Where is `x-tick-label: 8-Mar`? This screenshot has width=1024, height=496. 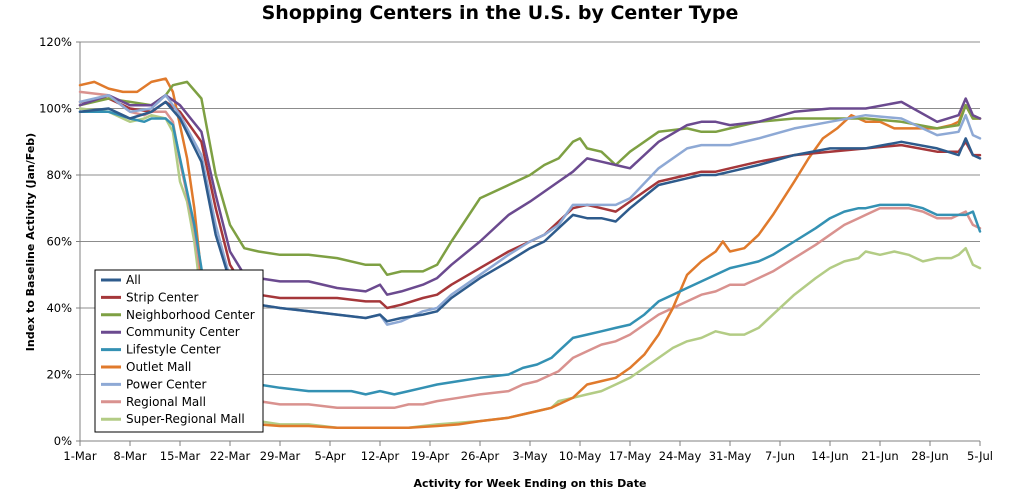
x-tick-label: 8-Mar is located at coordinates (129, 456).